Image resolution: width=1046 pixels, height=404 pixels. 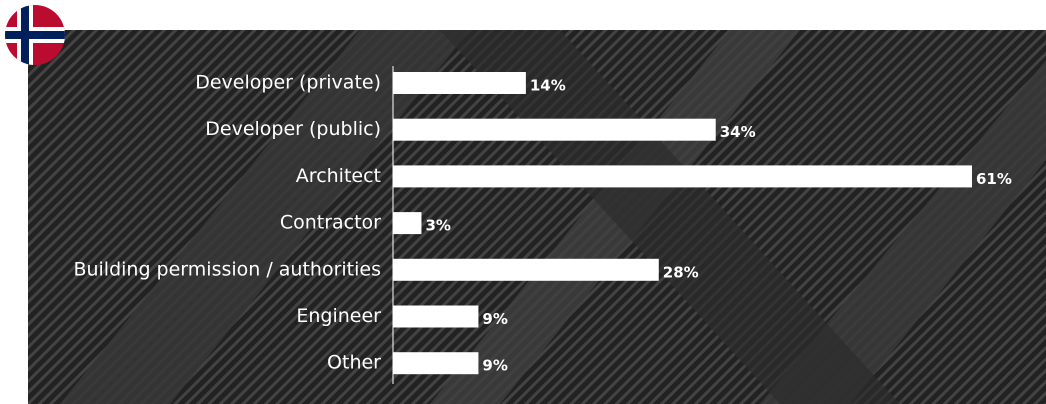 What do you see at coordinates (288, 83) in the screenshot?
I see `category-label: Developer (private)` at bounding box center [288, 83].